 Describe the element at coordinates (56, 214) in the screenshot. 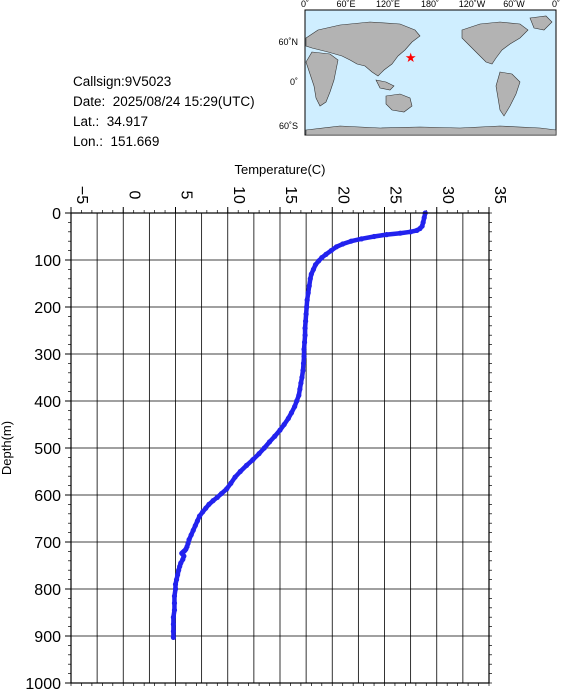

I see `y-tick-label: 0` at that location.